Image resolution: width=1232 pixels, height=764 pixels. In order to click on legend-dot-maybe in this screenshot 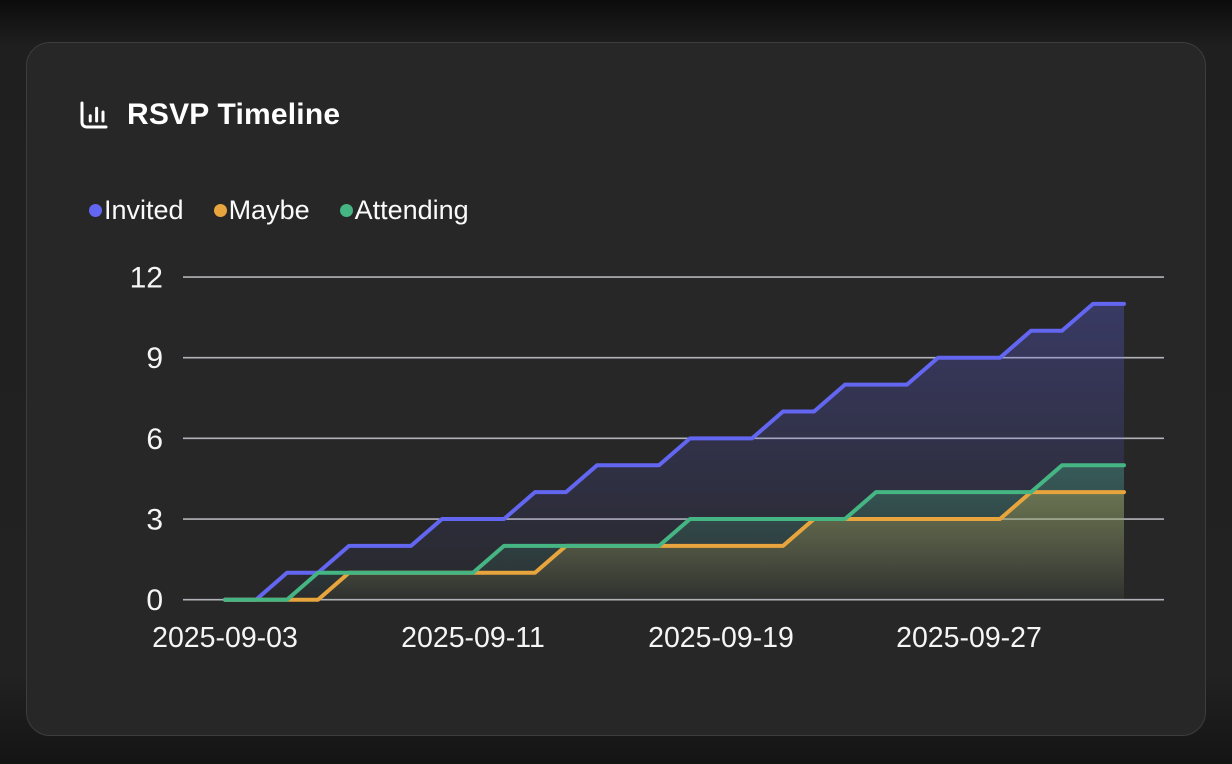, I will do `click(220, 210)`.